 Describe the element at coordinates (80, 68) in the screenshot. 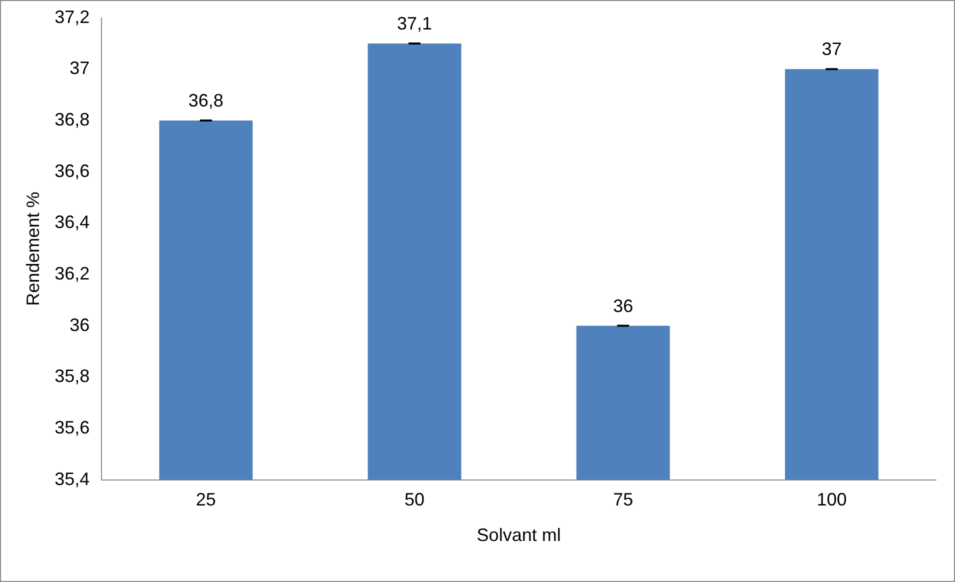

I see `y-tick-label: 37` at that location.